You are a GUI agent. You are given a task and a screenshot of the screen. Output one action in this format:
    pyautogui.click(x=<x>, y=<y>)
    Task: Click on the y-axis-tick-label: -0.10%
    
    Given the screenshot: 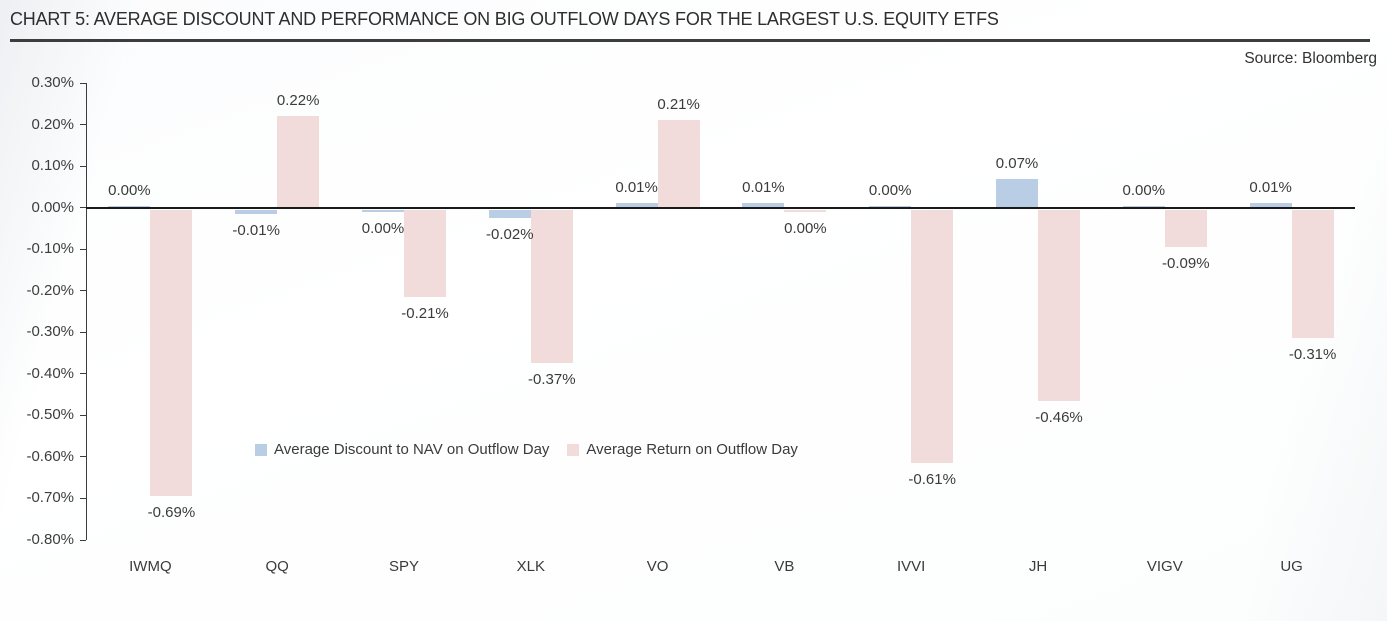 What is the action you would take?
    pyautogui.click(x=50, y=249)
    